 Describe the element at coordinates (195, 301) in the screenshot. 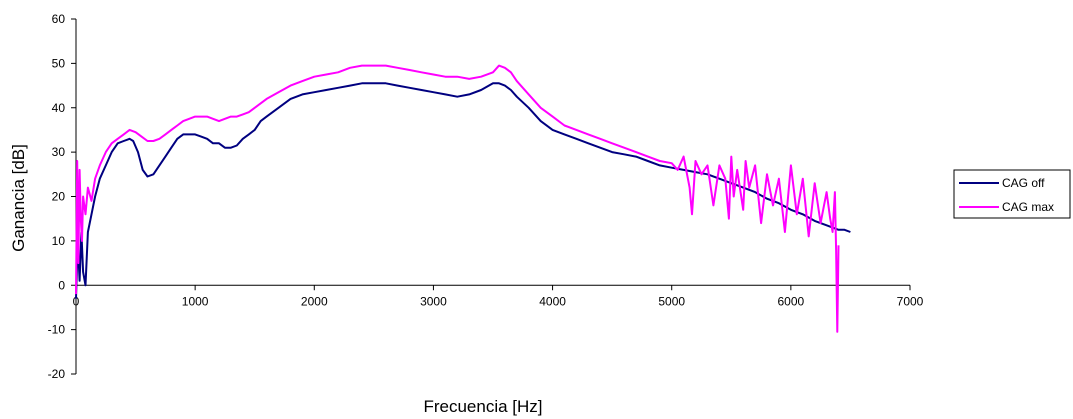

I see `x-tick-label: 1000` at that location.